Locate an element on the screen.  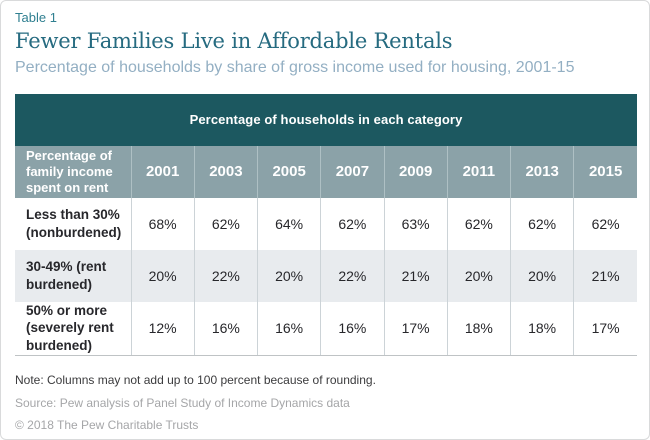
year-header: 2001 is located at coordinates (162, 171).